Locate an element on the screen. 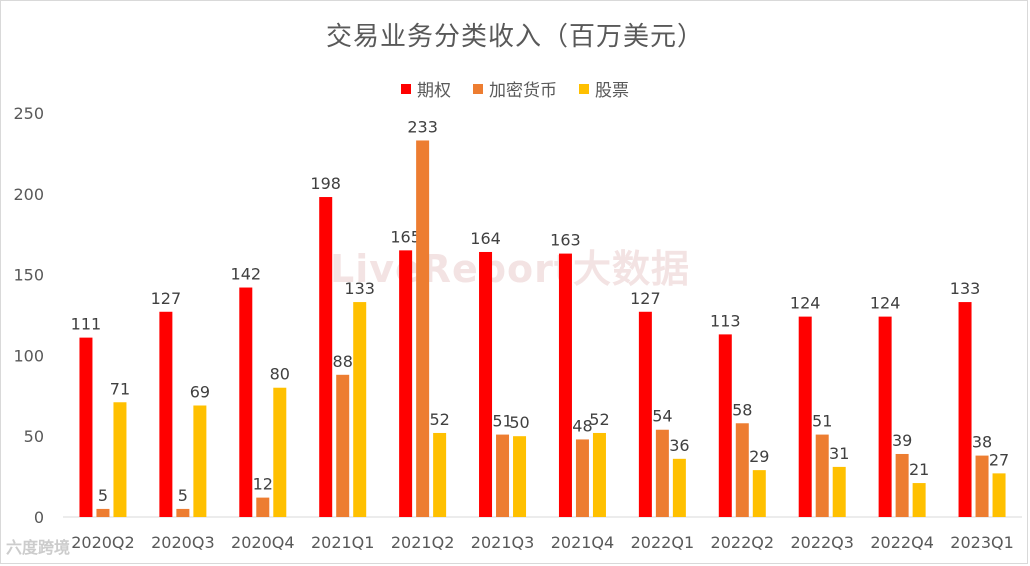 The image size is (1030, 566). y-tick-label: 150 is located at coordinates (28, 275).